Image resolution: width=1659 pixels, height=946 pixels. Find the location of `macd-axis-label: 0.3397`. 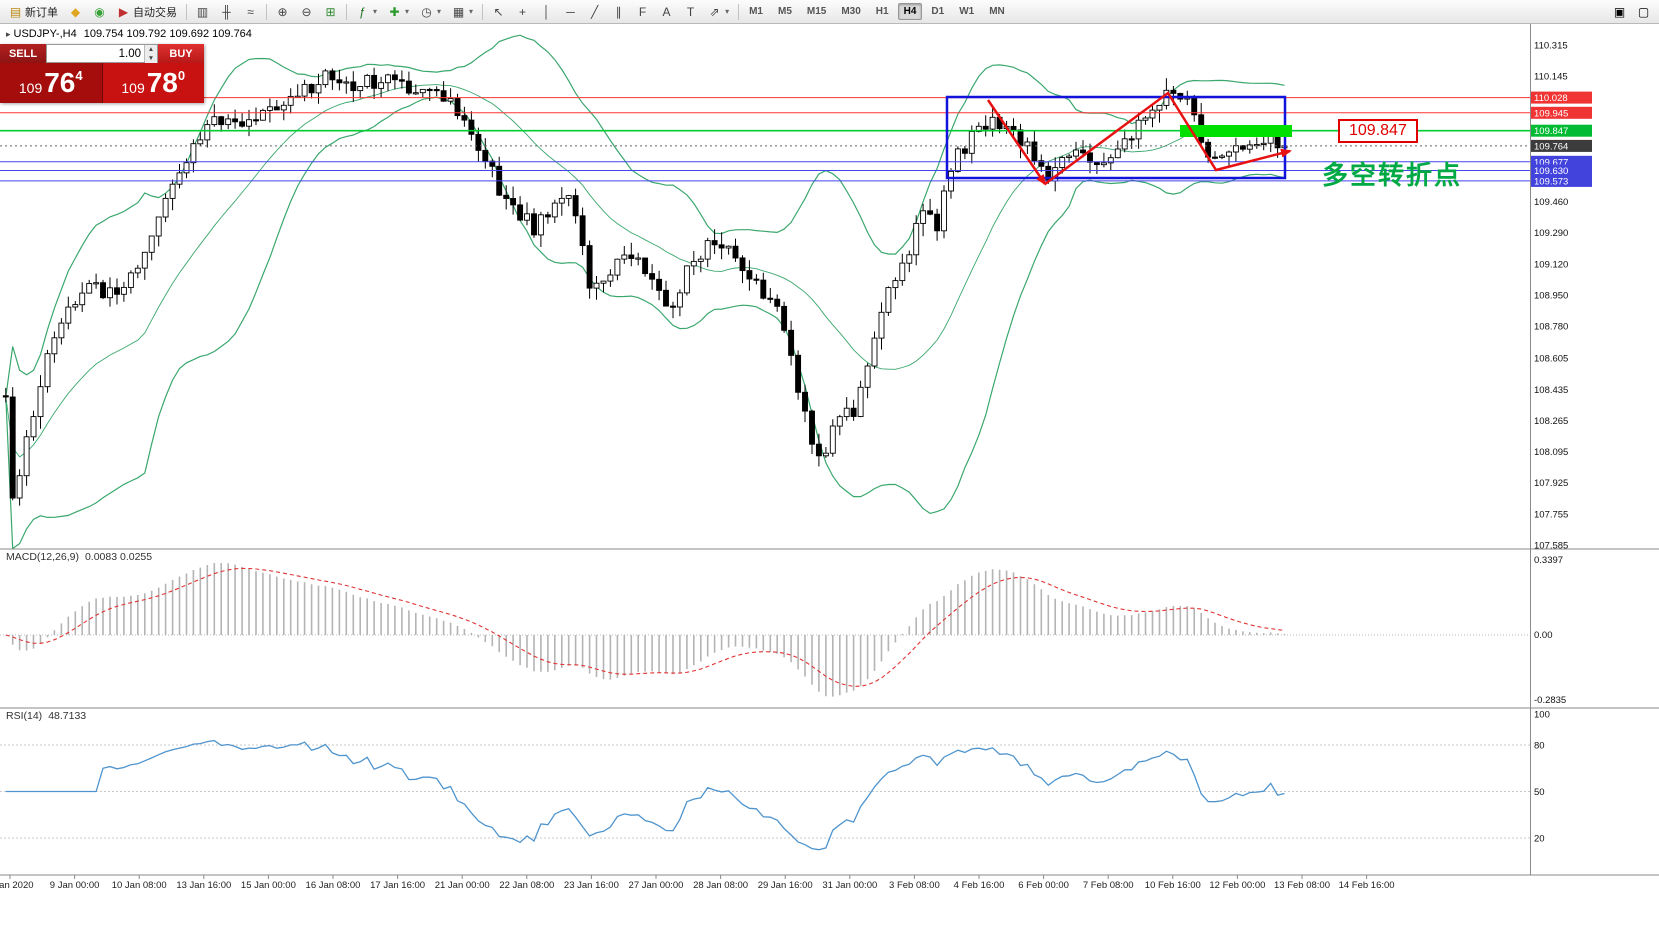

macd-axis-label: 0.3397 is located at coordinates (1548, 560).